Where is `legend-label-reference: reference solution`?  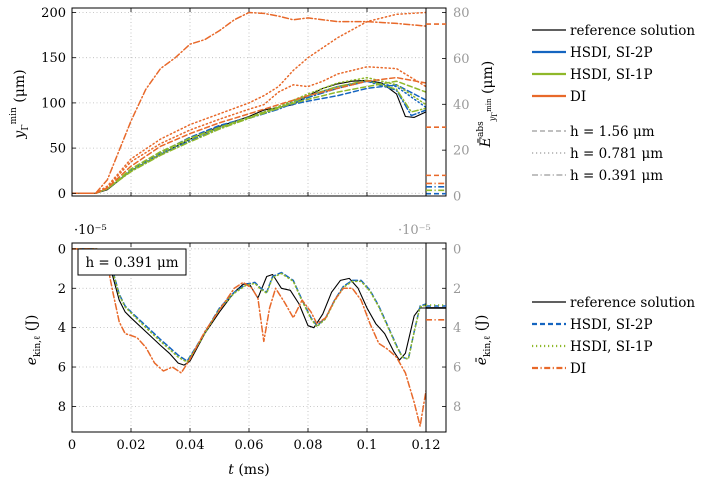 legend-label-reference: reference solution is located at coordinates (632, 31).